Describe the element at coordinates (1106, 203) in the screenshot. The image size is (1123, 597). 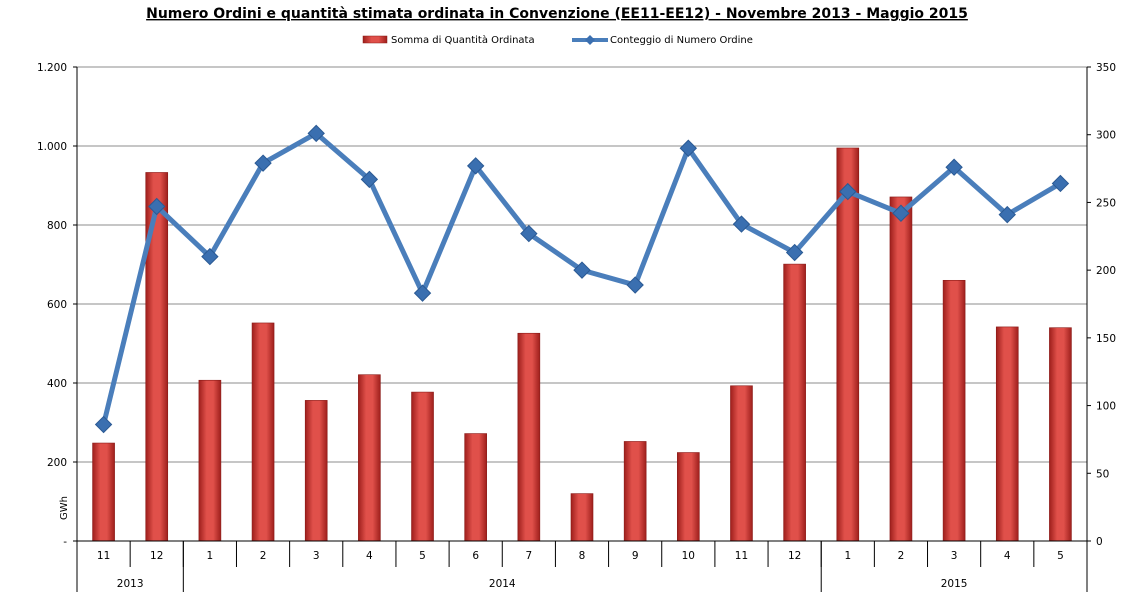
I see `y-right-tick-label: 250` at that location.